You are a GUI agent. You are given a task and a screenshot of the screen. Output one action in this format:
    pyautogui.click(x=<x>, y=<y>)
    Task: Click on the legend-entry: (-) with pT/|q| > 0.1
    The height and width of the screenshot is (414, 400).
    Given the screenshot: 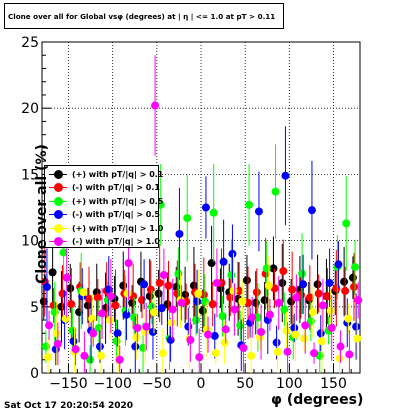 What is the action you would take?
    pyautogui.click(x=104, y=187)
    